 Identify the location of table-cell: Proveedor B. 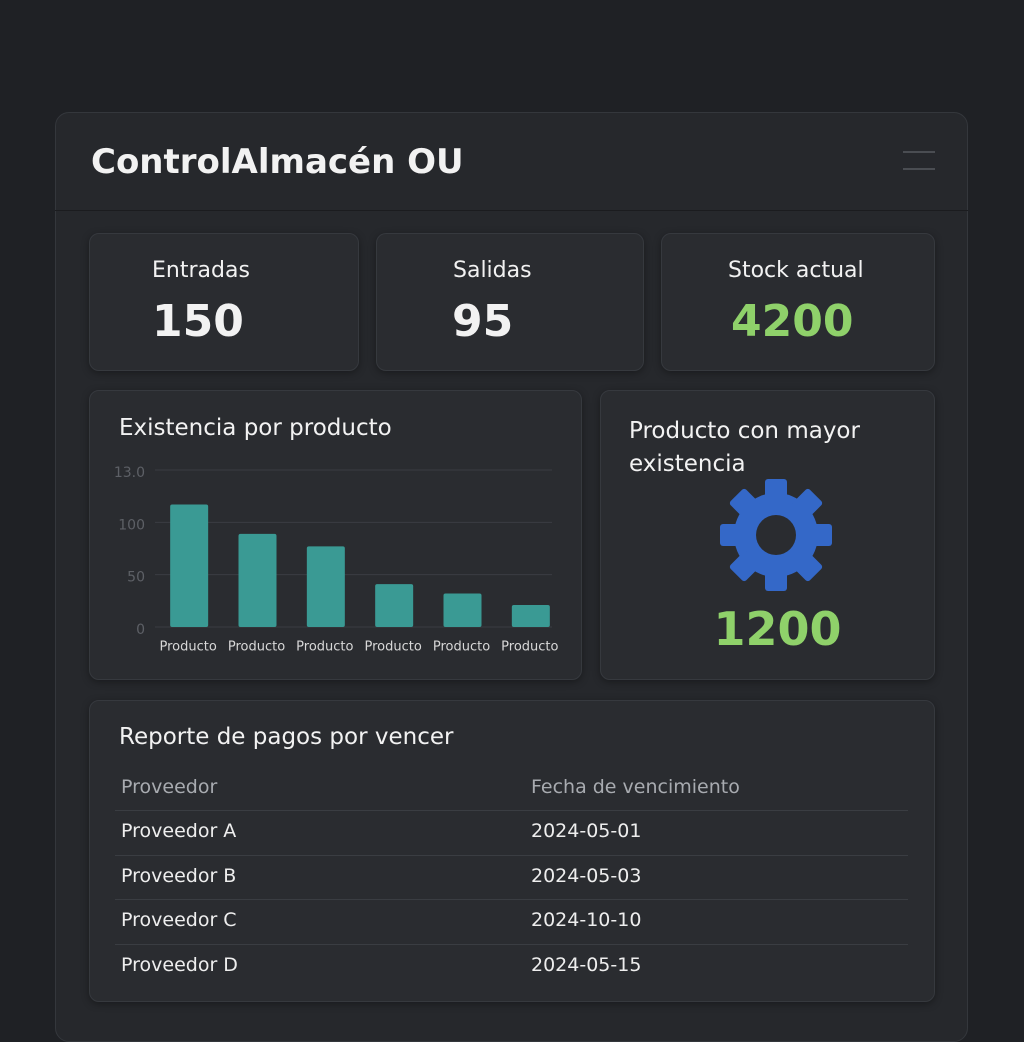
(179, 875).